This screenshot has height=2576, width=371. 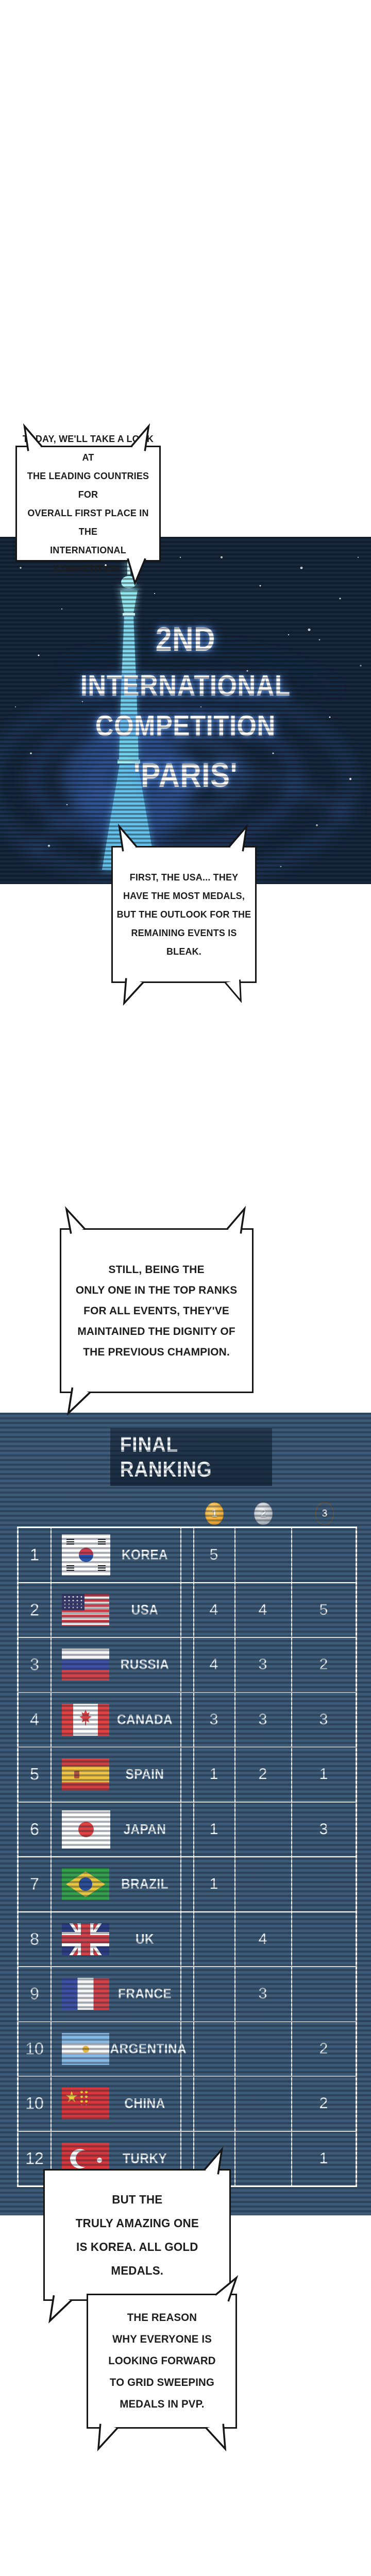 I want to click on table-row: 4 CANADA 3 3 3, so click(x=187, y=1720).